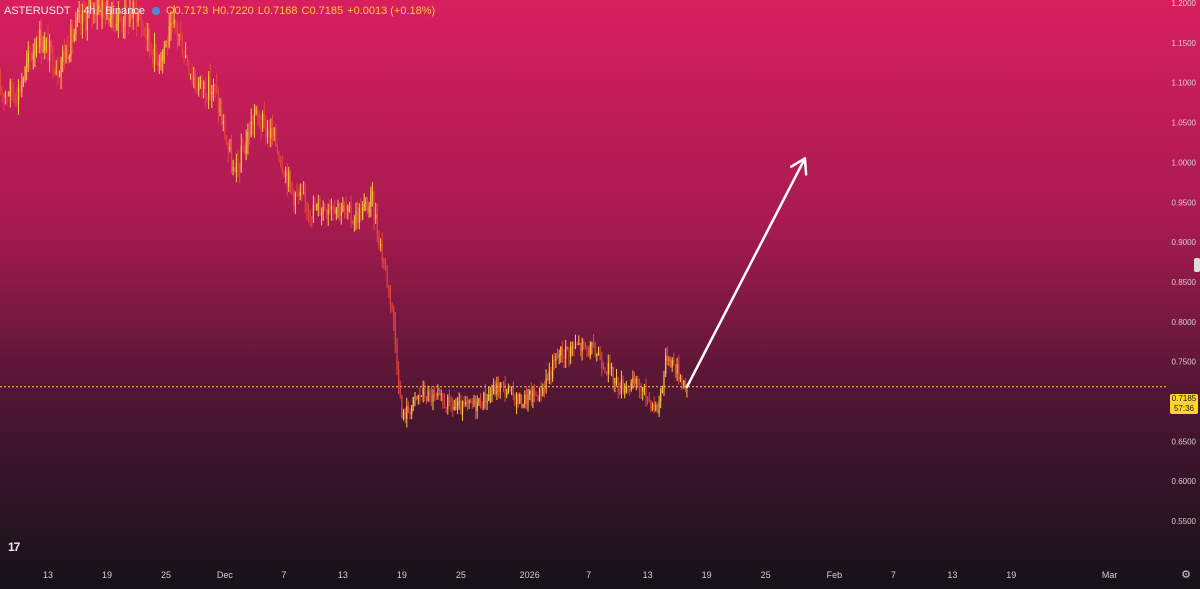 The height and width of the screenshot is (589, 1200). Describe the element at coordinates (1197, 265) in the screenshot. I see `scale-handle-icon` at that location.